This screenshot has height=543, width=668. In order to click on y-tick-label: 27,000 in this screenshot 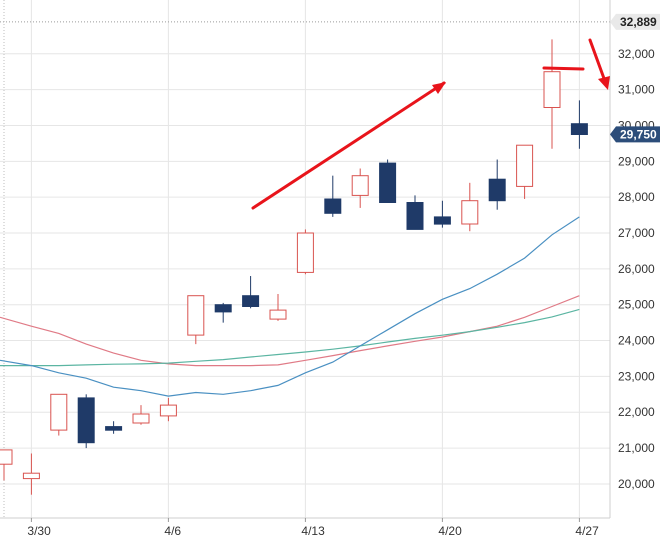, I will do `click(636, 233)`.